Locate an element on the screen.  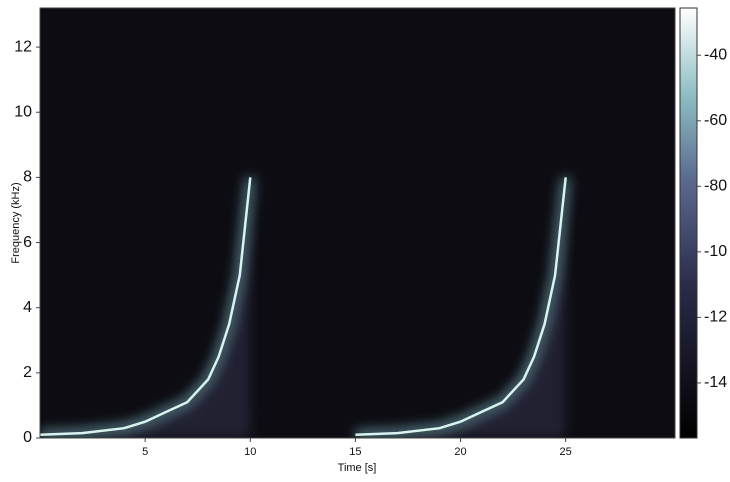
x-tick-label: 20 is located at coordinates (460, 452).